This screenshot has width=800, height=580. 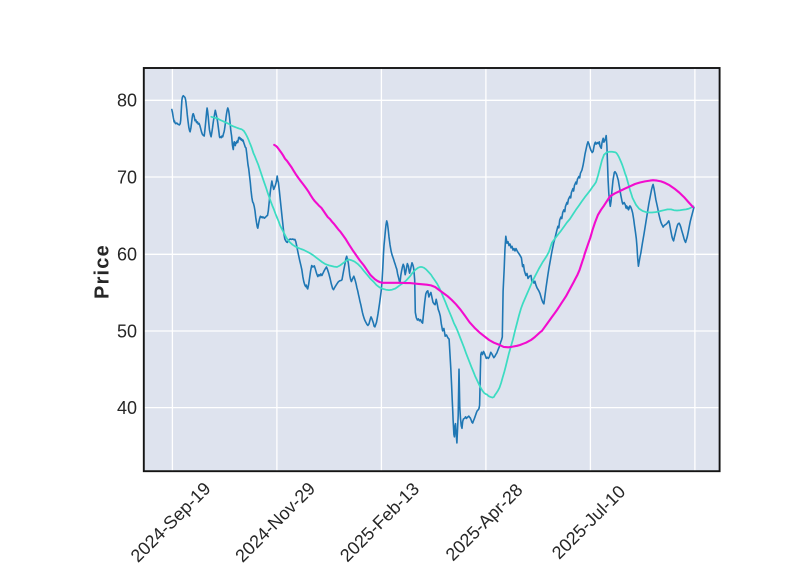 I want to click on svg-text: 80, so click(x=127, y=101).